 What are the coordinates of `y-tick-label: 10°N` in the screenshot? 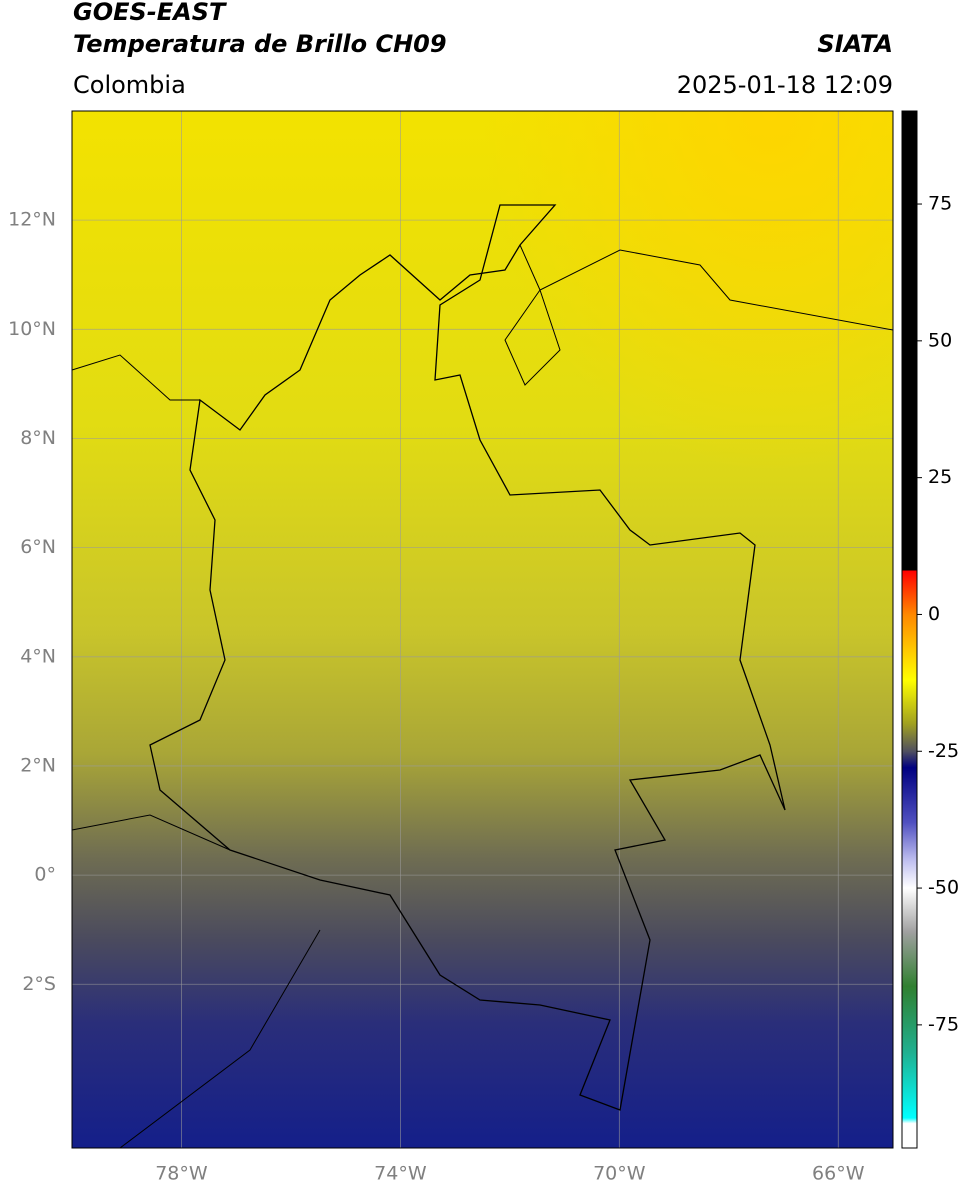 It's located at (32, 329).